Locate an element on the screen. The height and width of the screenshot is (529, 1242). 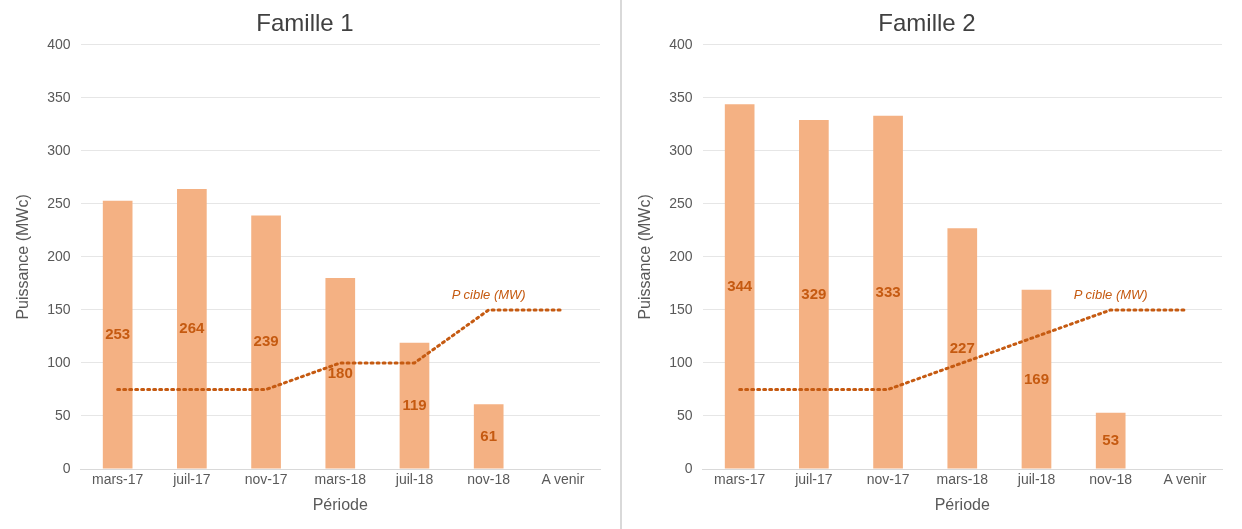
data-label: 227 is located at coordinates (962, 347).